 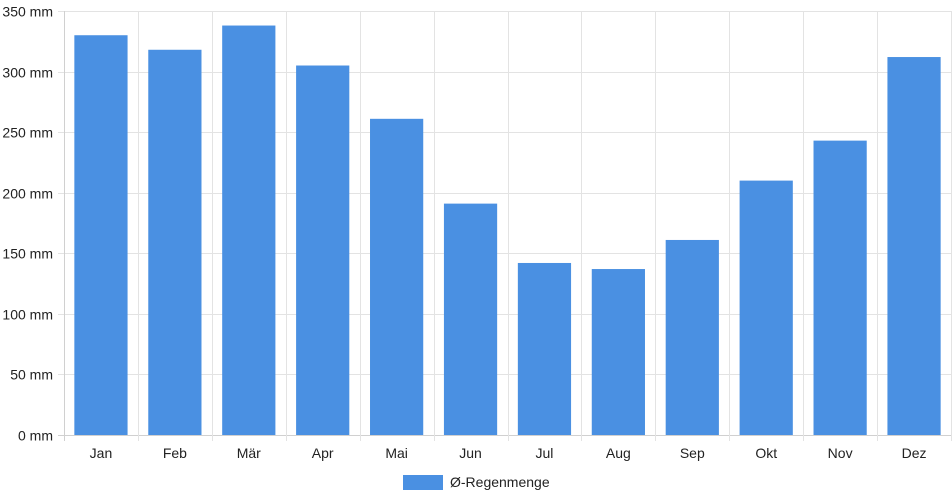 What do you see at coordinates (249, 453) in the screenshot?
I see `x-tick-label: Mär` at bounding box center [249, 453].